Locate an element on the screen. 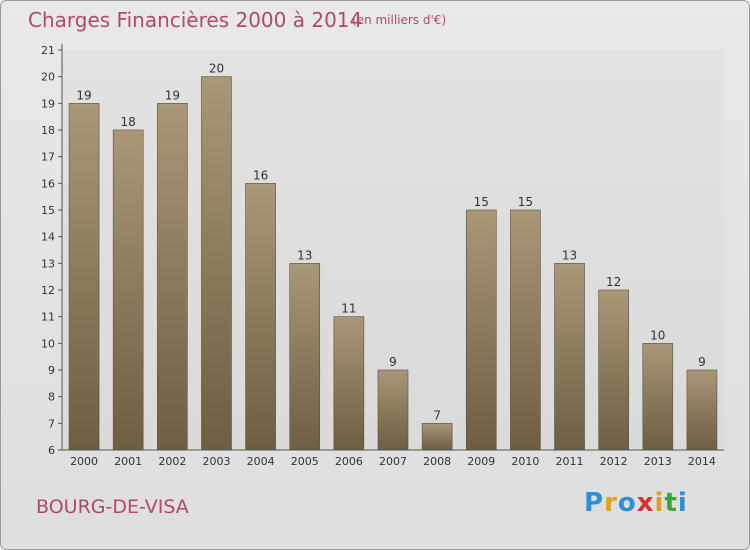  y-tick-label: 16 is located at coordinates (48, 183).